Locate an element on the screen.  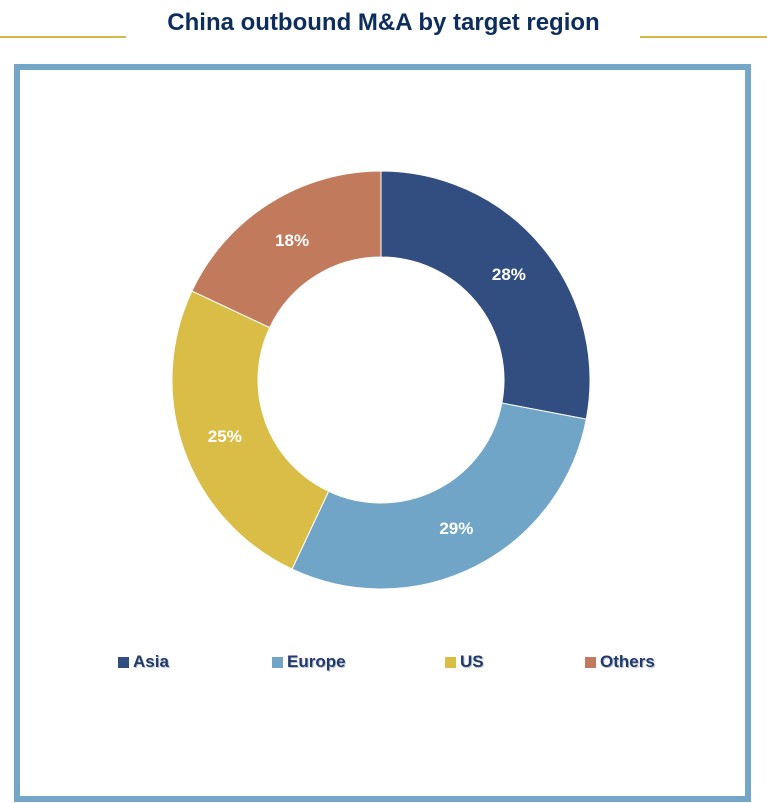
slice-others is located at coordinates (286, 249).